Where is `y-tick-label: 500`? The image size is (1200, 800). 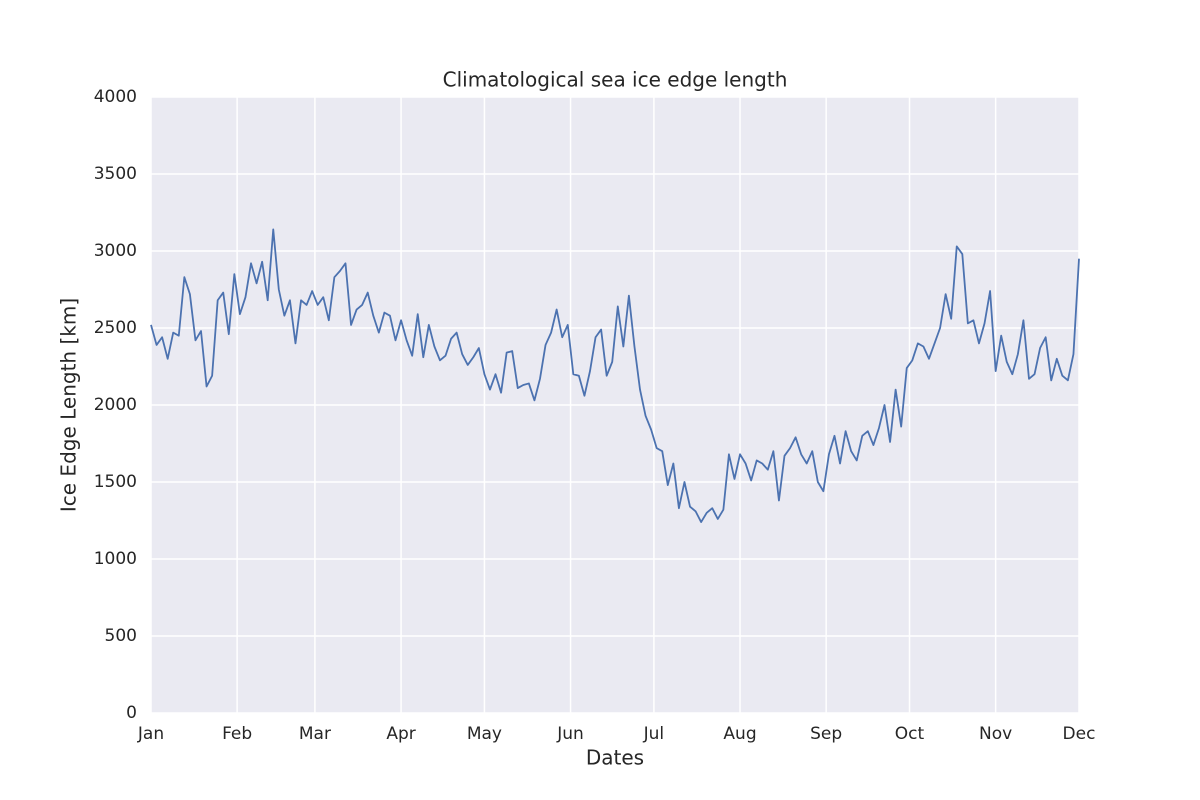
y-tick-label: 500 is located at coordinates (121, 636).